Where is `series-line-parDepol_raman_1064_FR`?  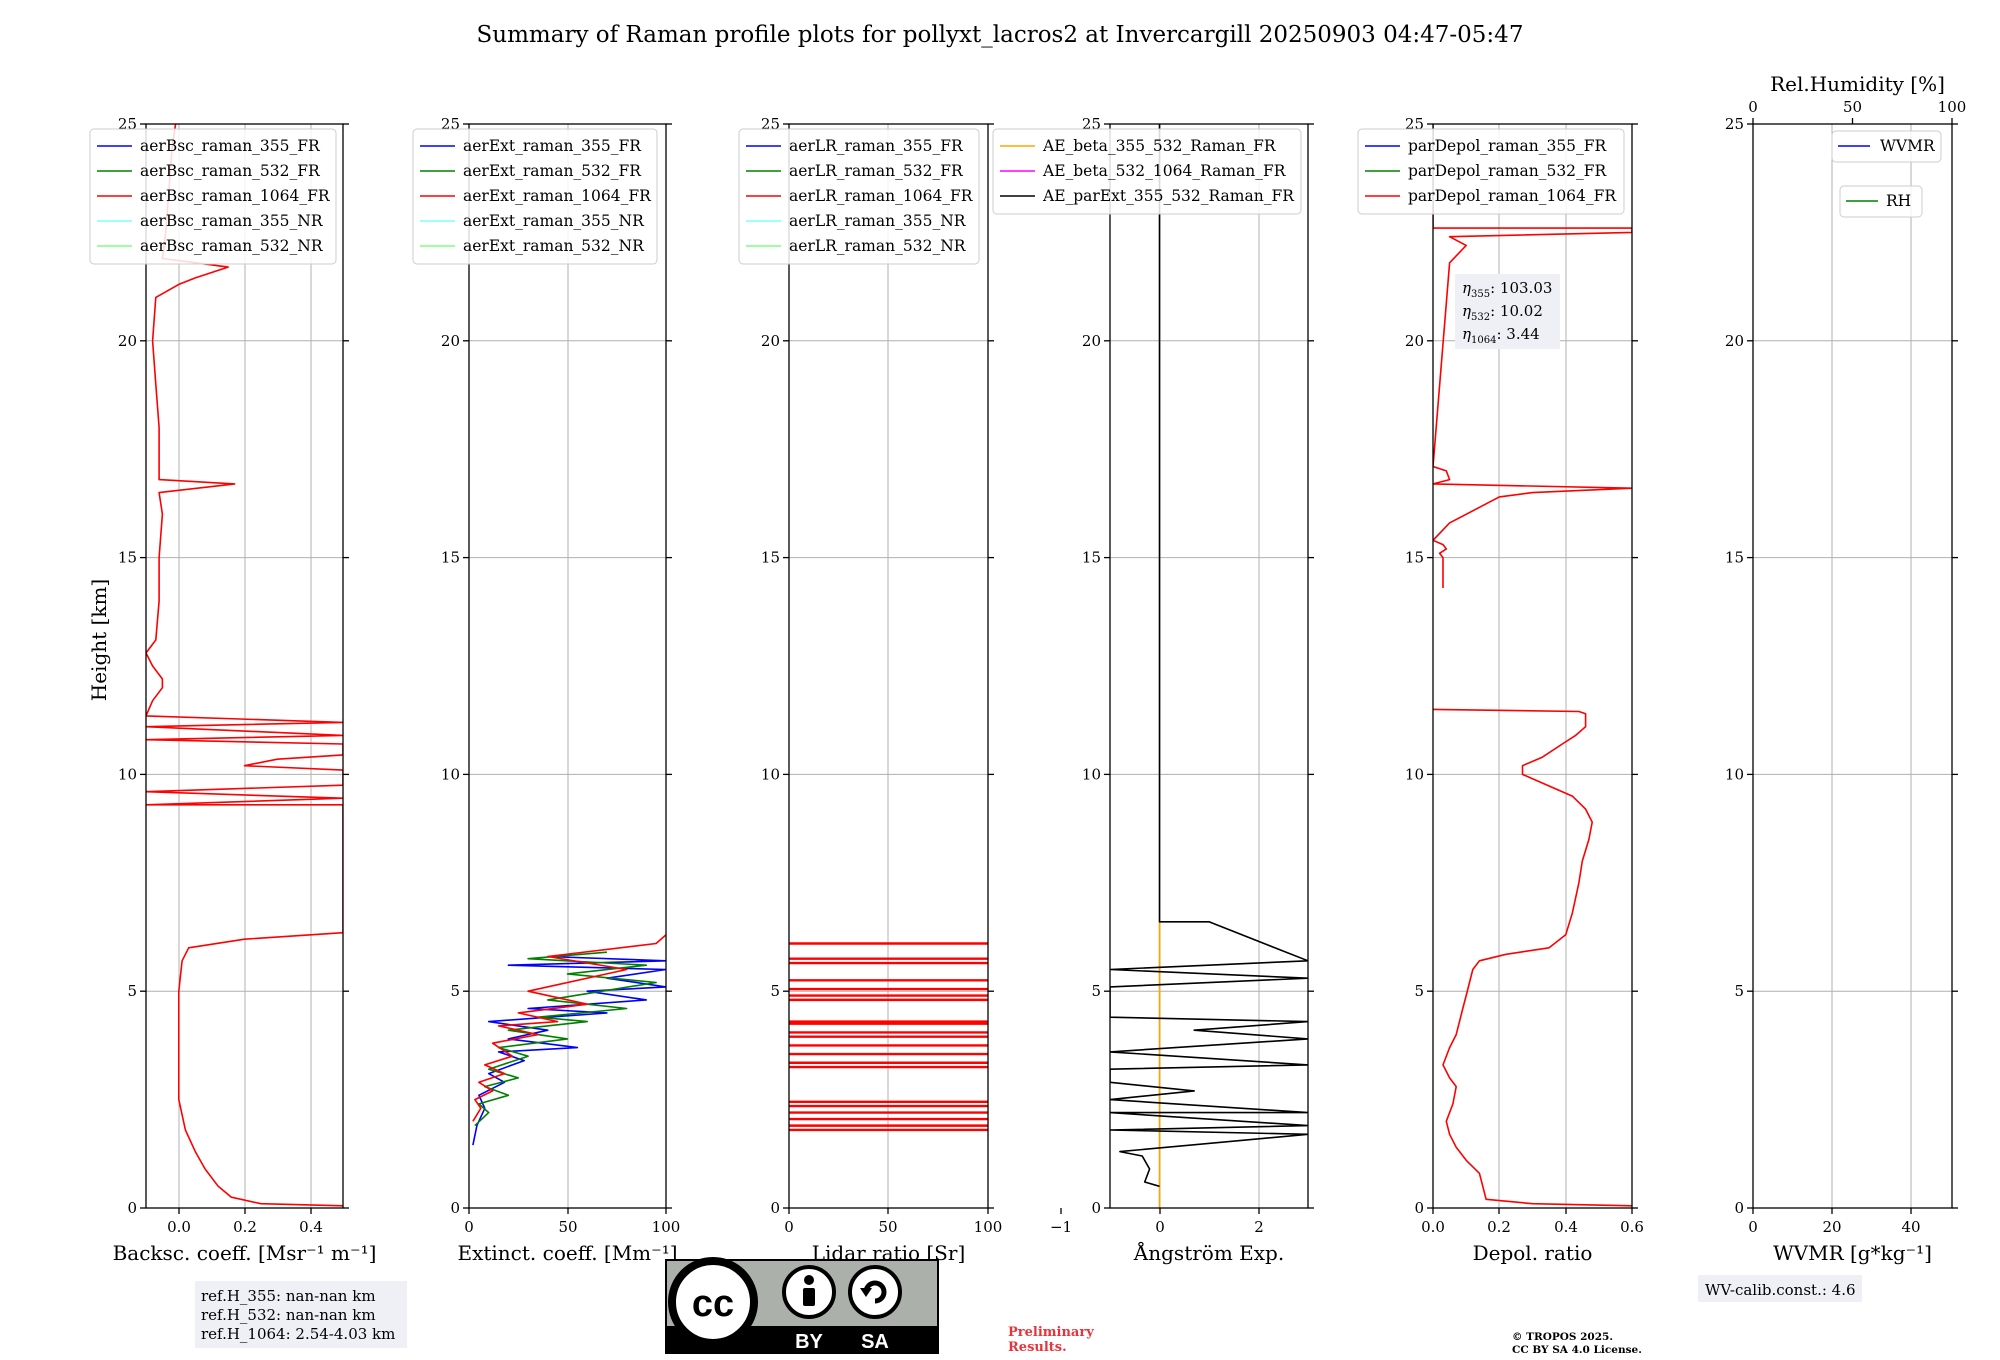
series-line-parDepol_raman_1064_FR is located at coordinates (1532, 957).